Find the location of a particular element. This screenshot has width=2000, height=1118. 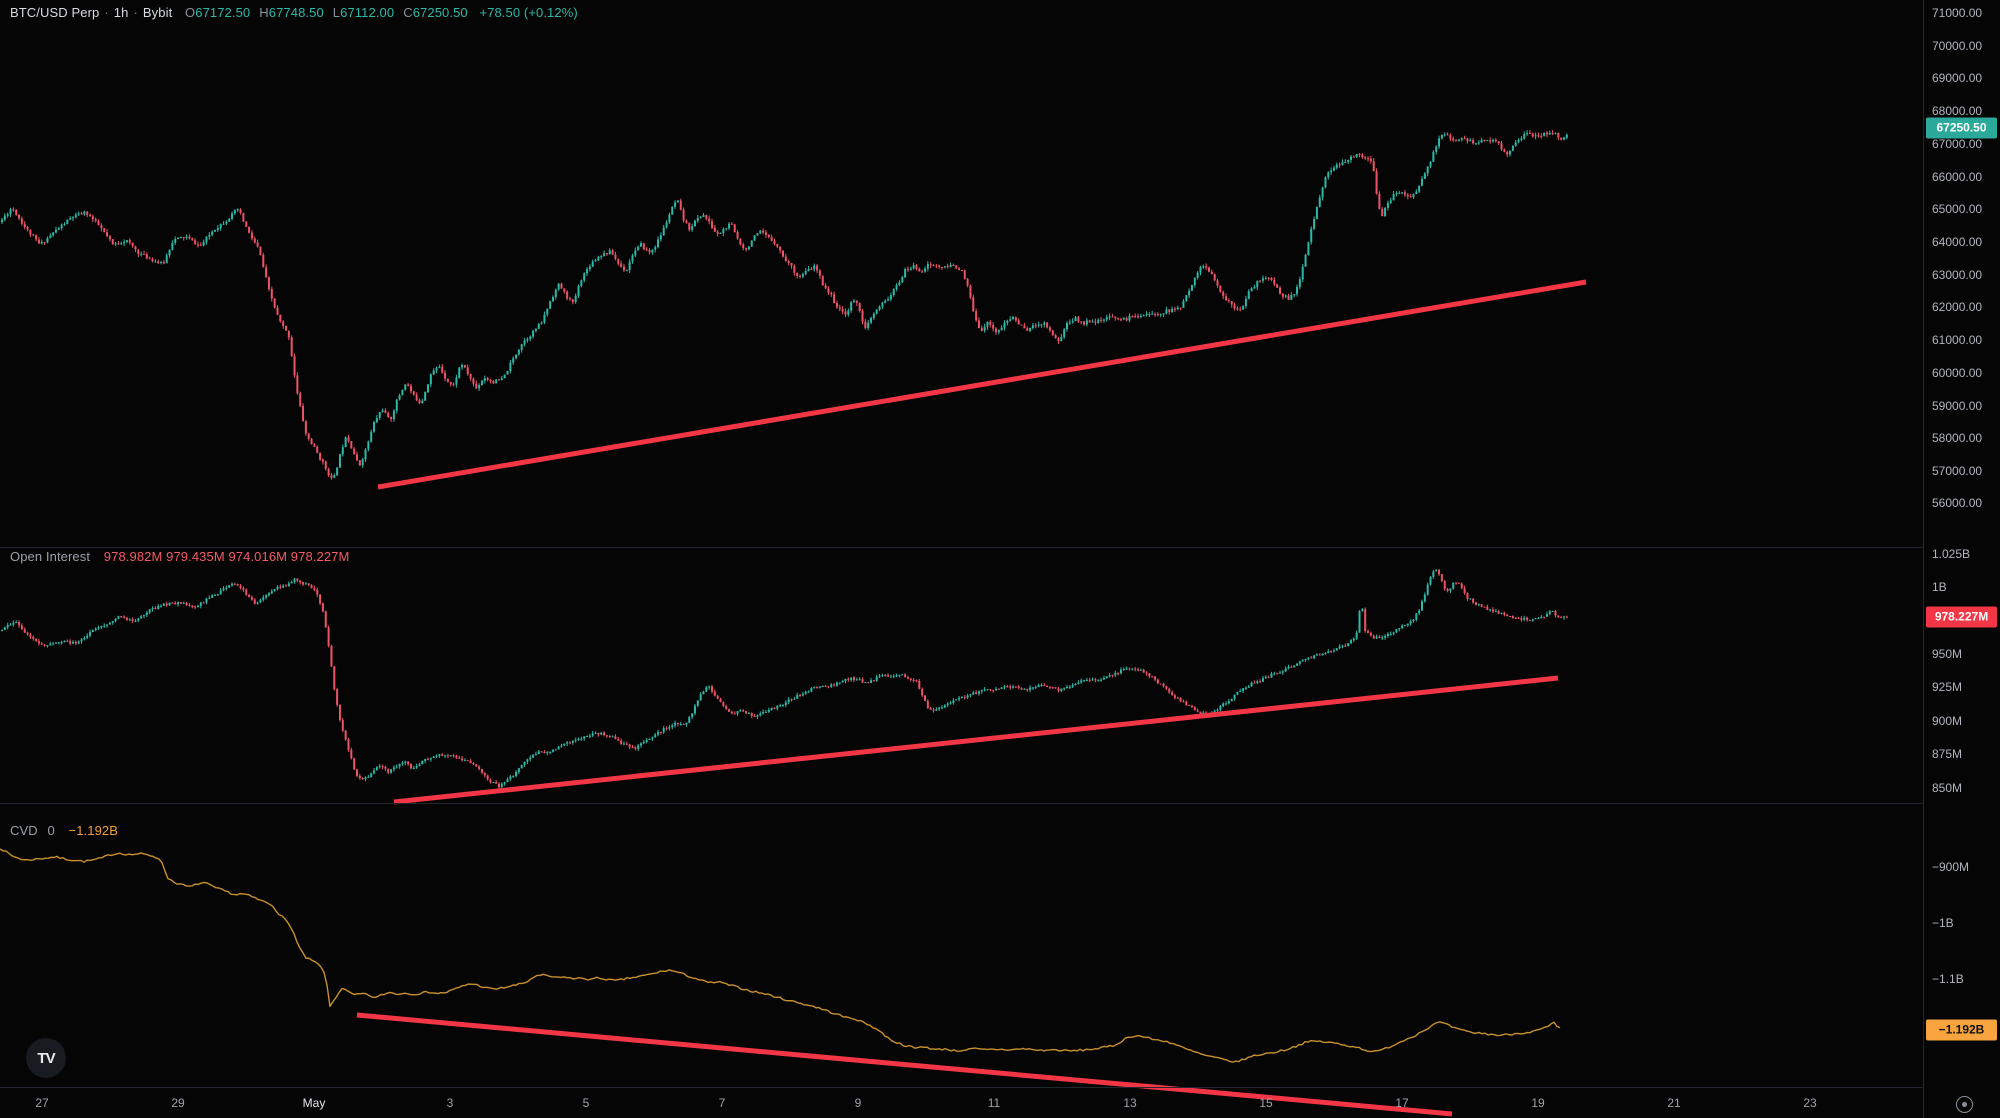

open-interest-values: 978.982M 979.435M 974.016M 978.227M is located at coordinates (226, 556).